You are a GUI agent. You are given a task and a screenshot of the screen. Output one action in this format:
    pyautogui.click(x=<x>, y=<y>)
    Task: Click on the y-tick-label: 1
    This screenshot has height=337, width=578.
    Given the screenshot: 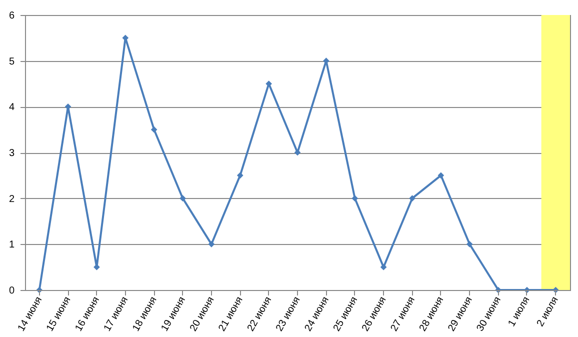 What is the action you would take?
    pyautogui.click(x=11, y=245)
    